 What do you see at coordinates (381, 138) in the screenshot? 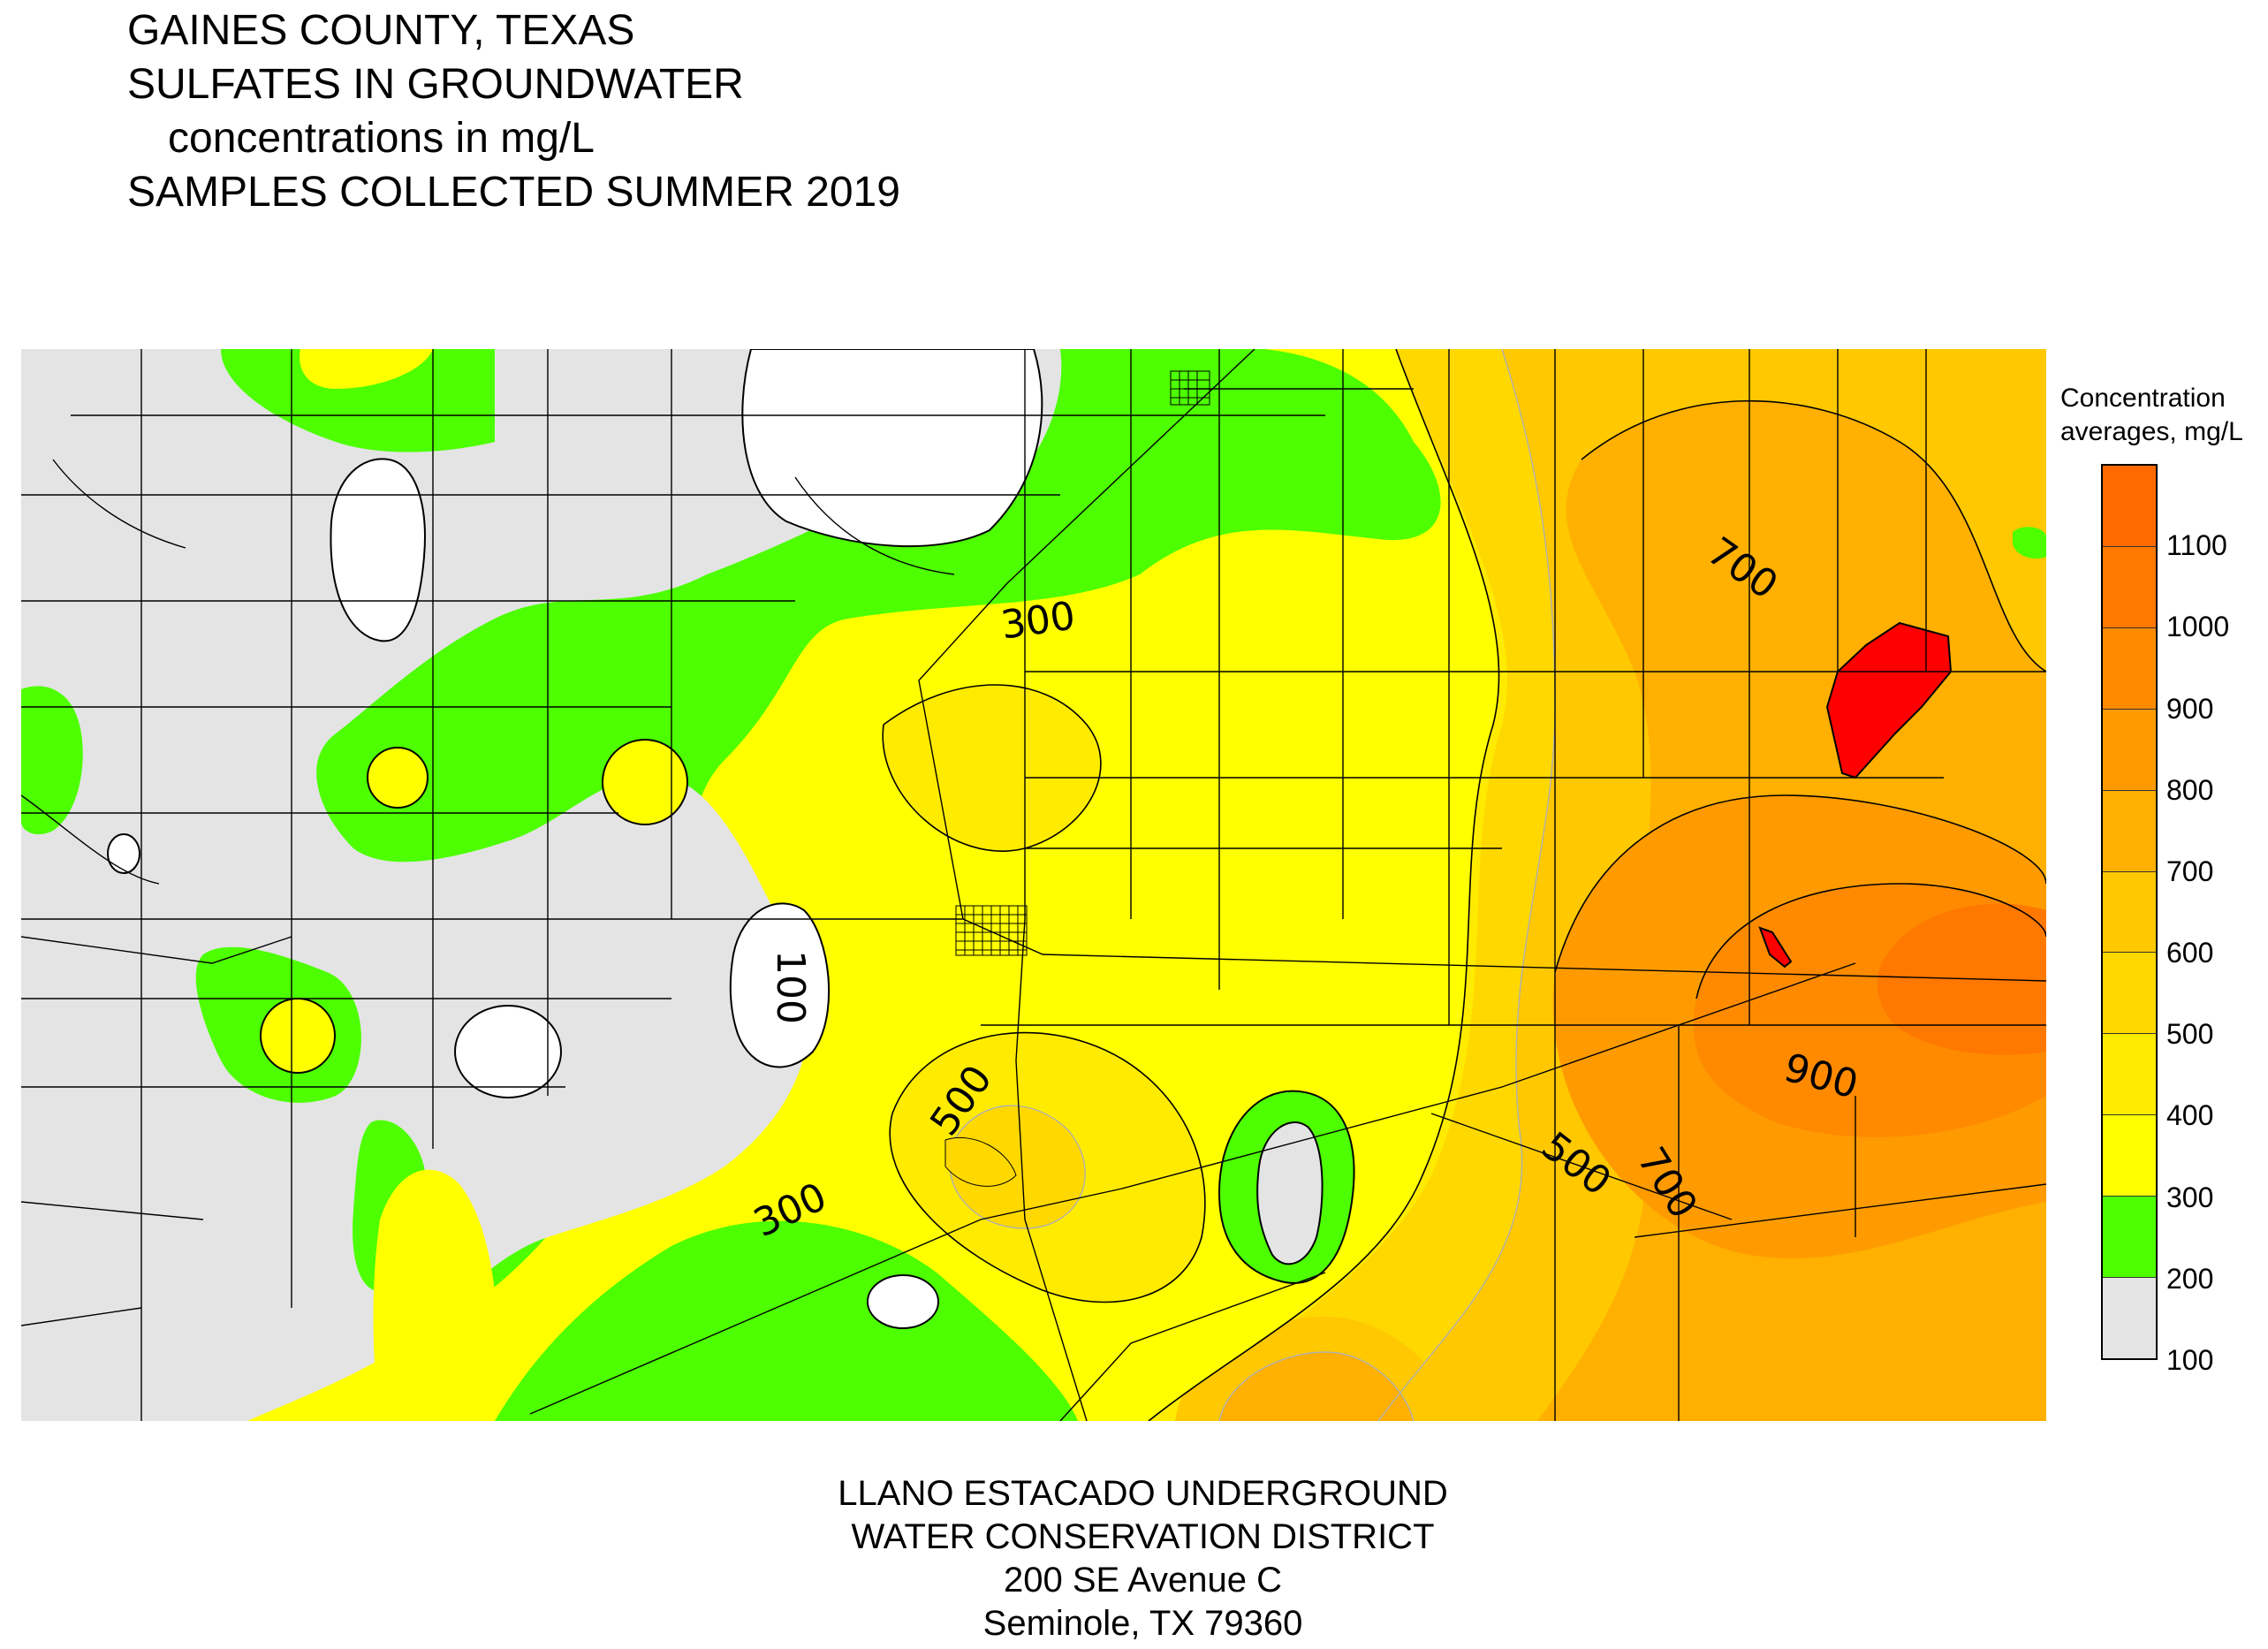
I see `title-units: concentrations in mg/L` at bounding box center [381, 138].